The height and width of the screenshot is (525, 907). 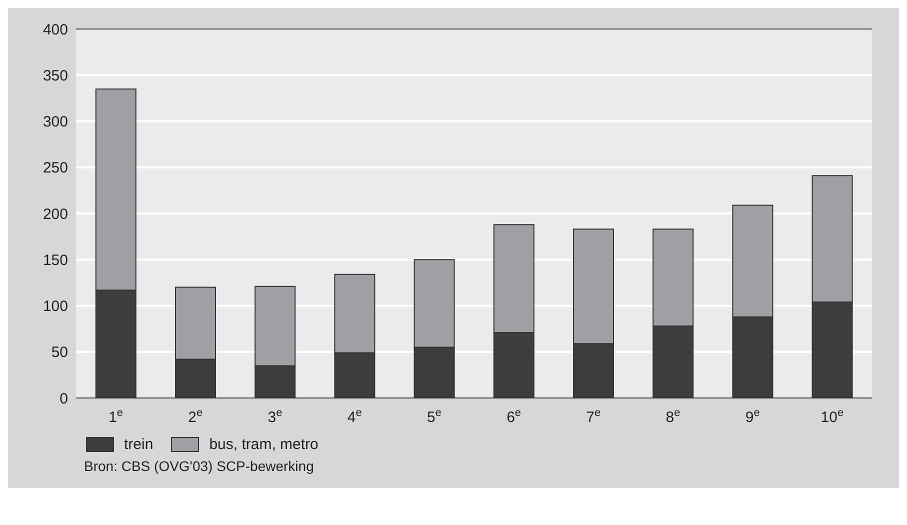 What do you see at coordinates (55, 214) in the screenshot?
I see `y-tick-label: 200` at bounding box center [55, 214].